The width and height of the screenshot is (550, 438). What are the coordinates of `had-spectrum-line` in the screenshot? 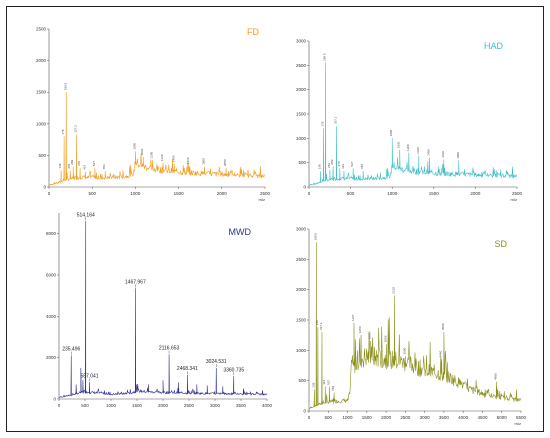 It's located at (413, 124).